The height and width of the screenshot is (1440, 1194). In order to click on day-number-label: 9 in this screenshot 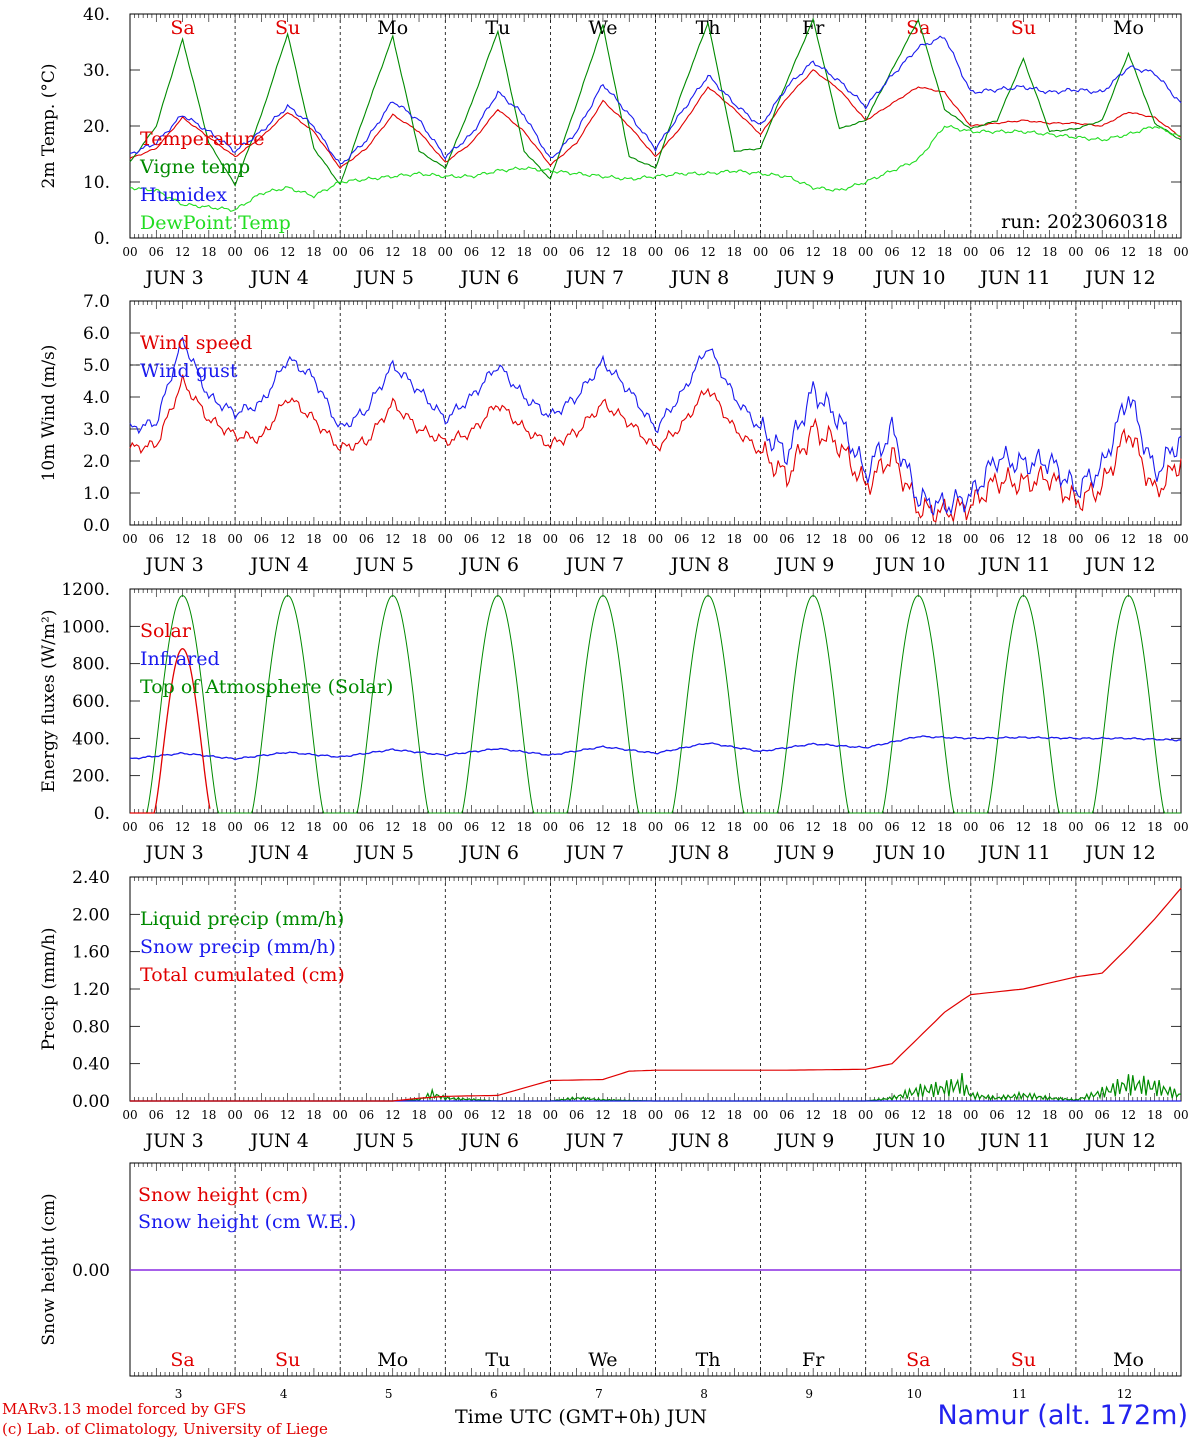, I will do `click(809, 1394)`.